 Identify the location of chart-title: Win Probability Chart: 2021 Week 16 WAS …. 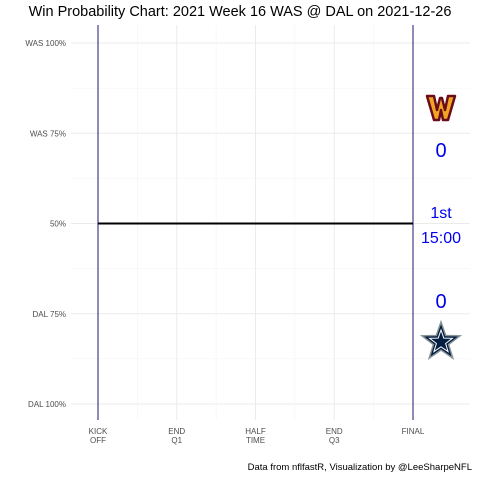
(240, 12).